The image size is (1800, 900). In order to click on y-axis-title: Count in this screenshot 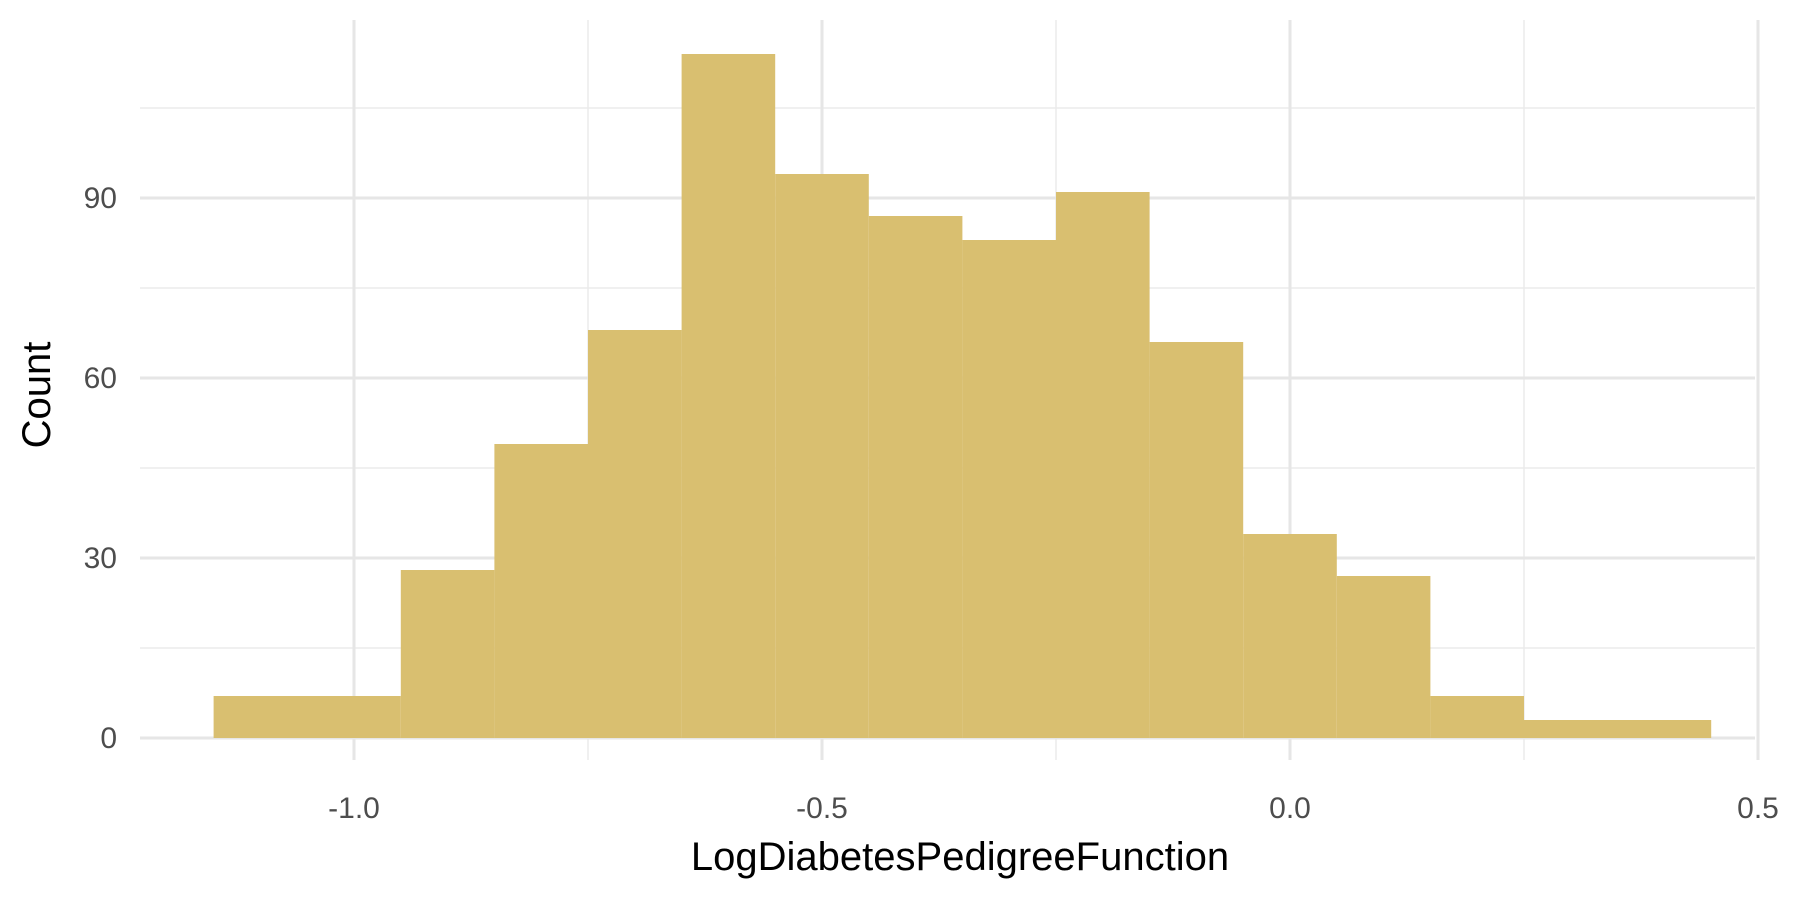, I will do `click(37, 395)`.